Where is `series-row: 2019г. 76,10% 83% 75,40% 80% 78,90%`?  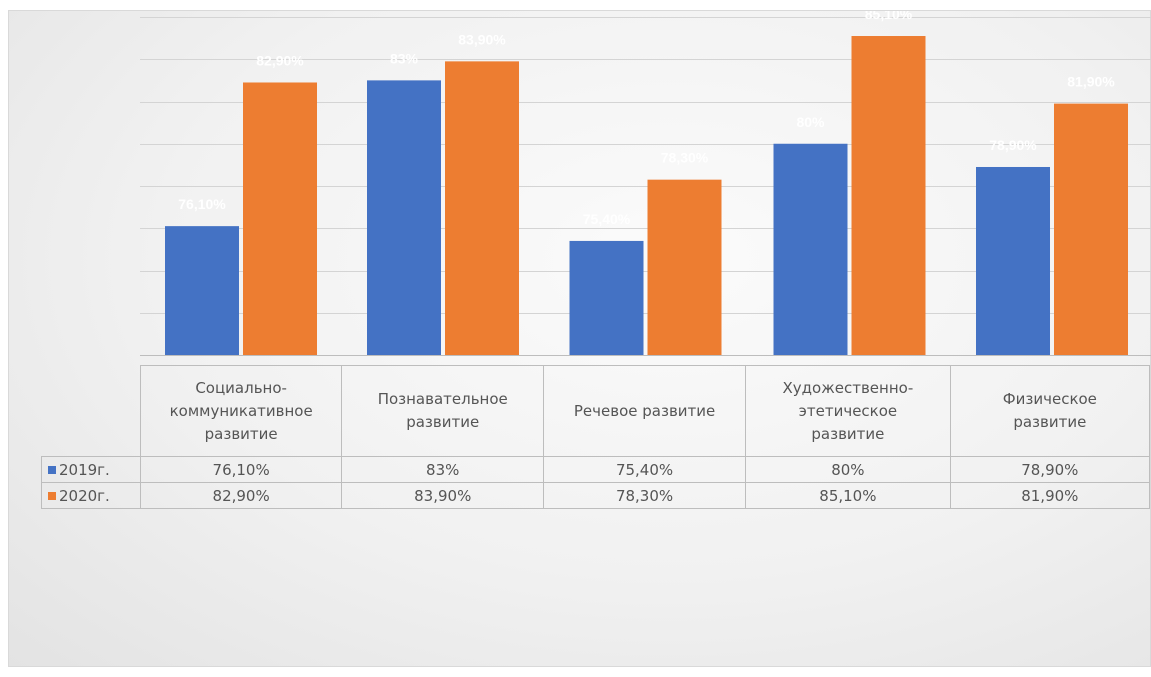
series-row: 2019г. 76,10% 83% 75,40% 80% 78,90% is located at coordinates (596, 469).